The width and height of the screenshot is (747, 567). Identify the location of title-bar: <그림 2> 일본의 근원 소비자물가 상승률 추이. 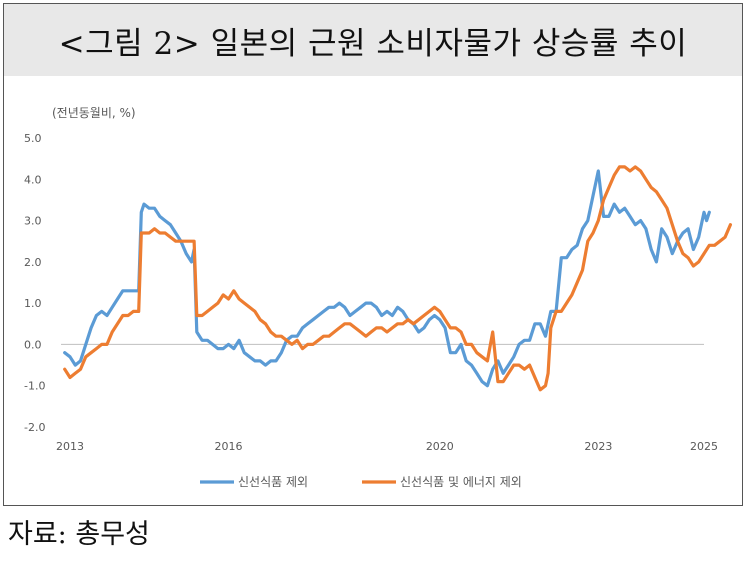
(373, 40).